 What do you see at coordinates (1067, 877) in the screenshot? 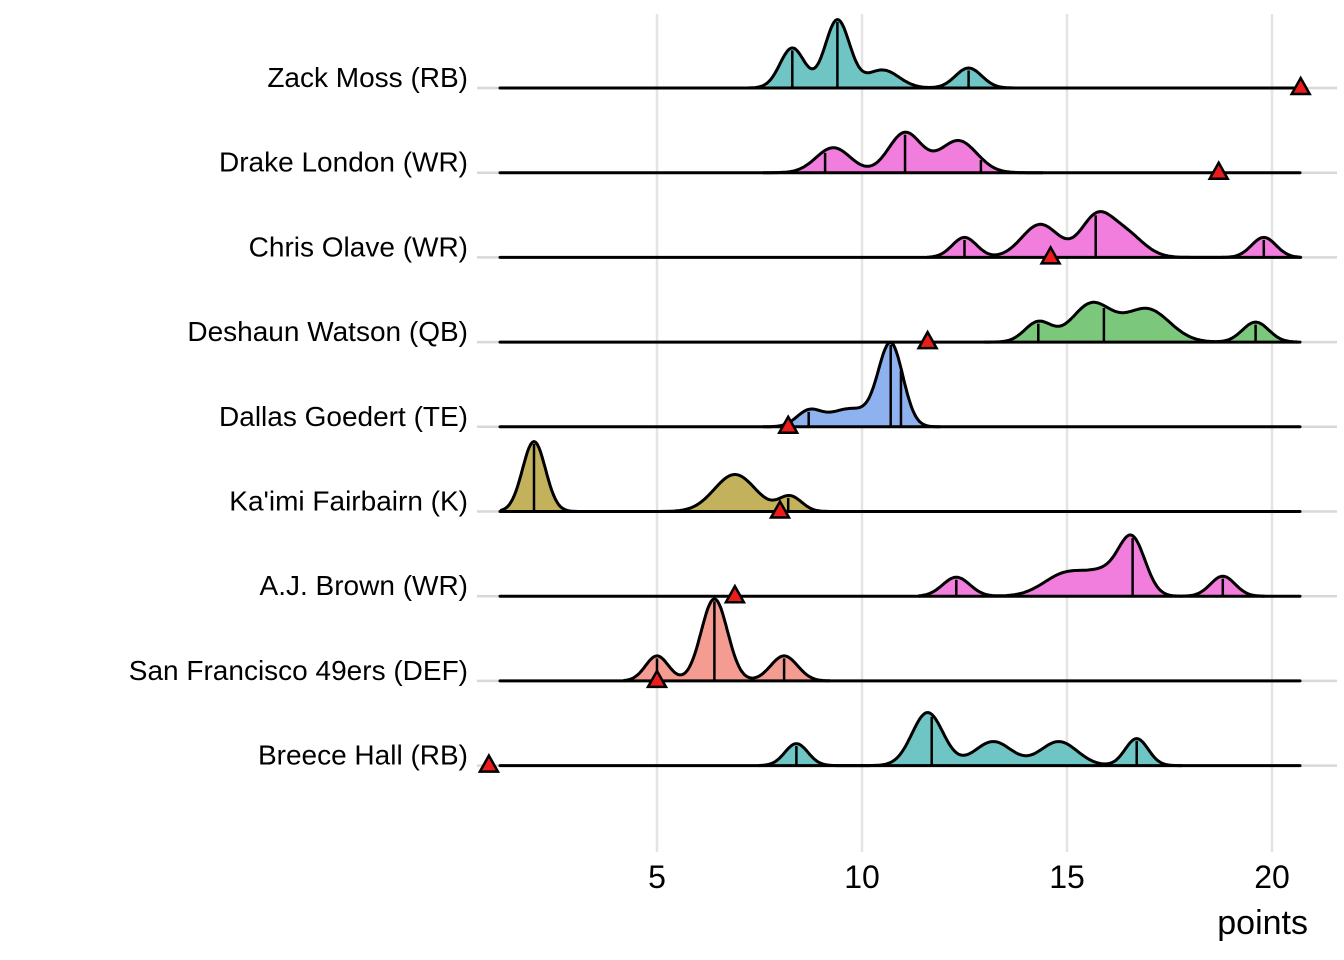
I see `x-tick-label: 15` at bounding box center [1067, 877].